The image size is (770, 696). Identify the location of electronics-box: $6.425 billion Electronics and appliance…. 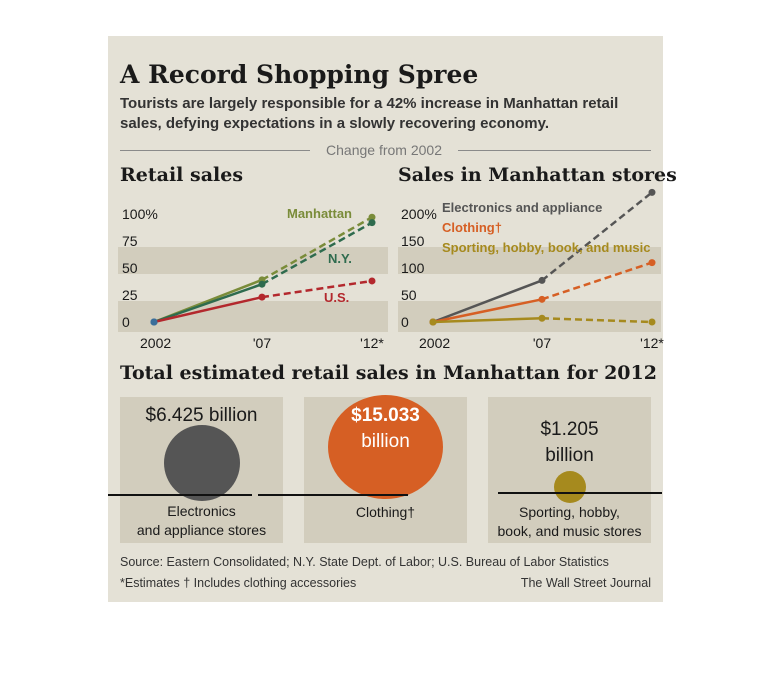
(201, 470).